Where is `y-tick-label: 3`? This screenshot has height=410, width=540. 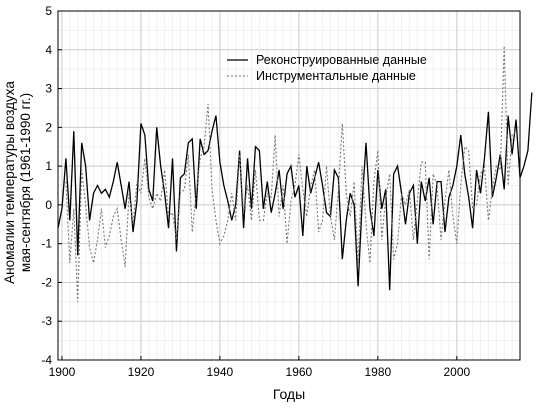
y-tick-label: 3 is located at coordinates (48, 89).